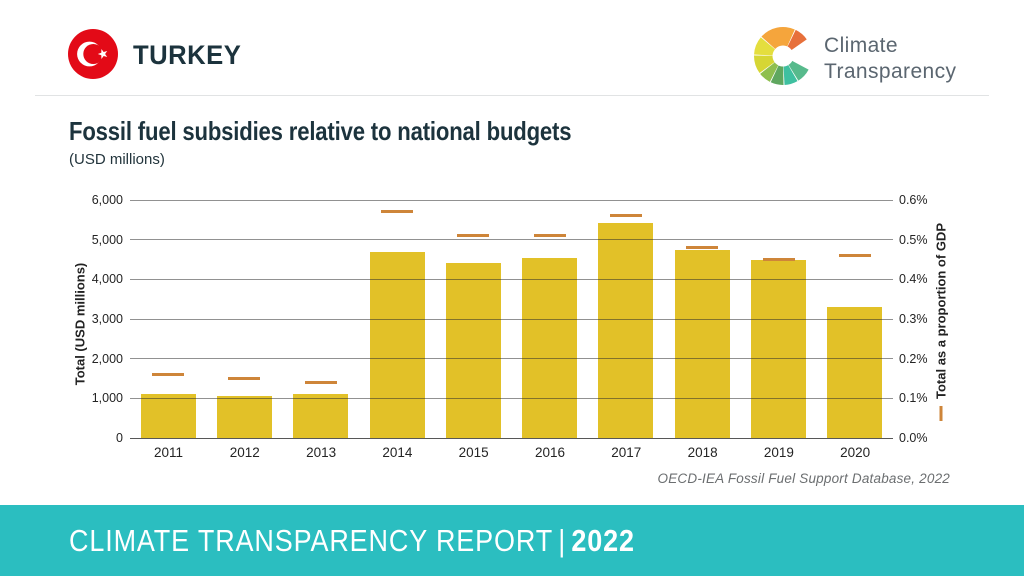  I want to click on bar-2011, so click(168, 416).